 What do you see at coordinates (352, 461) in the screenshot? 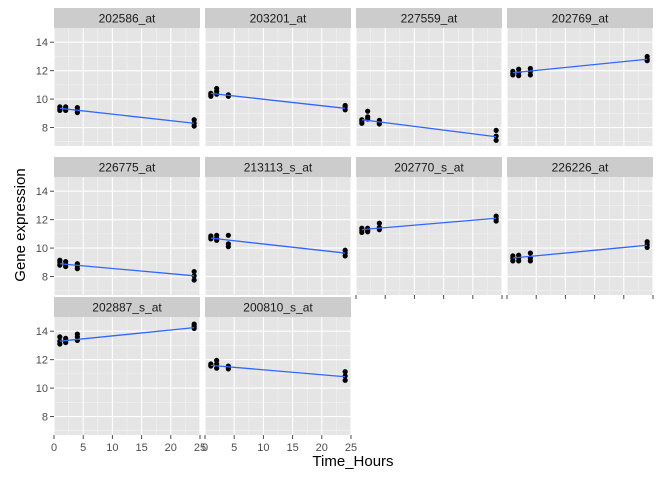
I see `x-axis-title: Time_Hours` at bounding box center [352, 461].